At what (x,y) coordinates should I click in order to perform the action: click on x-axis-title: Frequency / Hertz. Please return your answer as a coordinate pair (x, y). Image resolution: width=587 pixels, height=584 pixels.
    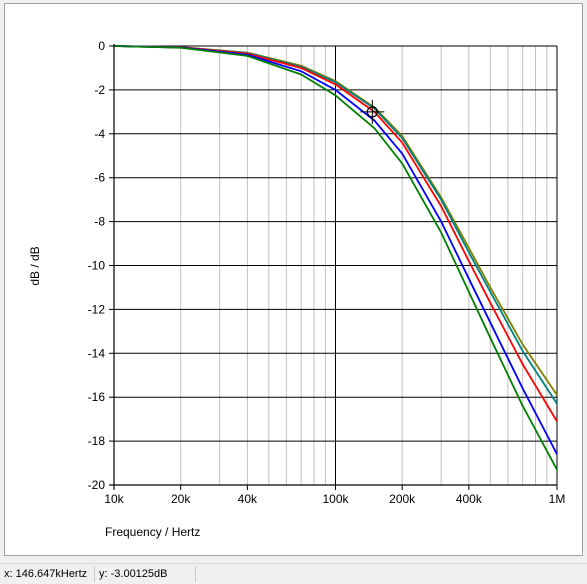
    Looking at the image, I should click on (152, 532).